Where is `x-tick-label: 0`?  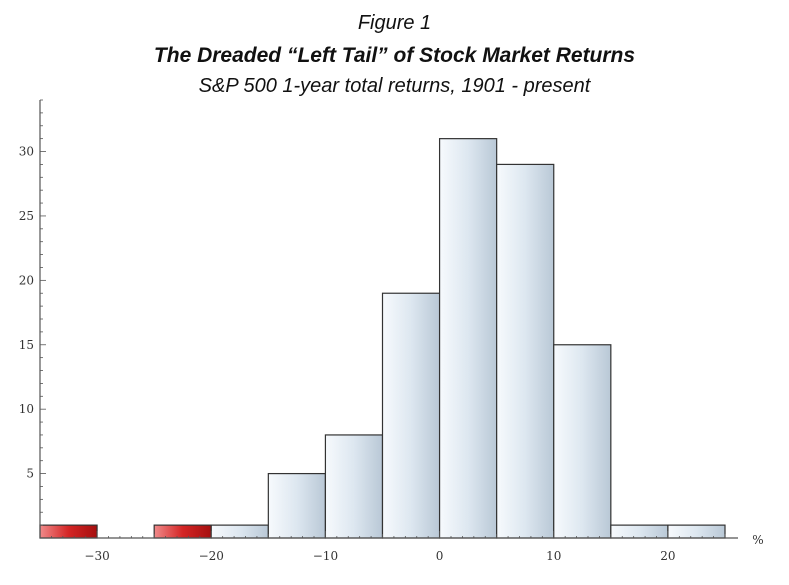
x-tick-label: 0 is located at coordinates (440, 556).